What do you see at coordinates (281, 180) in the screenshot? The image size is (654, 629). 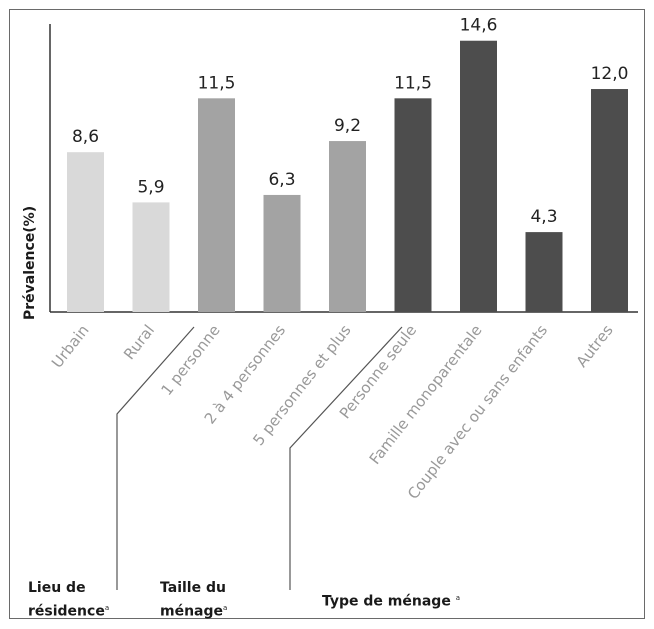 I see `data-label: 6,3` at bounding box center [281, 180].